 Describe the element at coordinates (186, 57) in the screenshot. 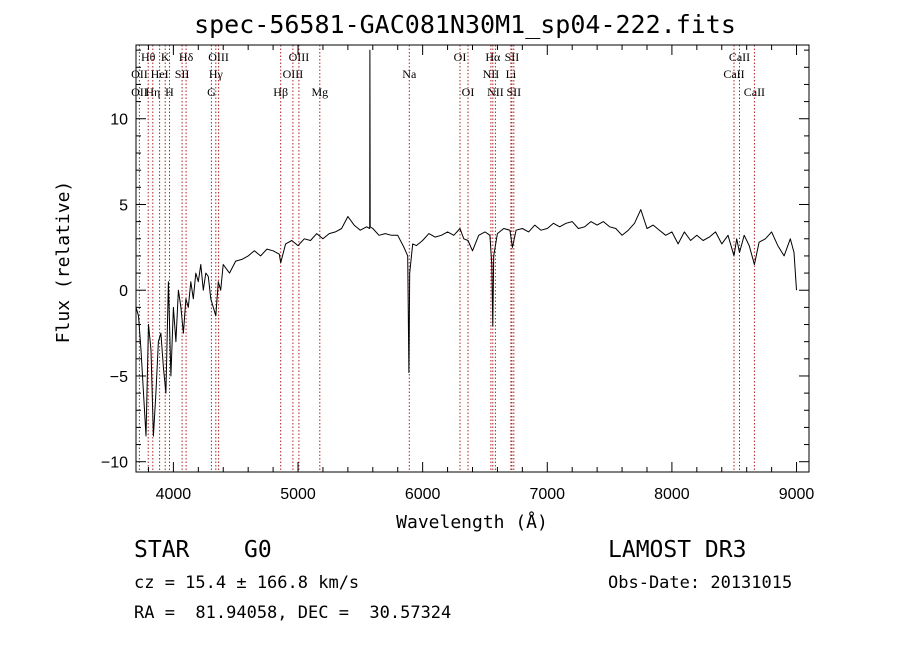

I see `line-label: Hδ` at that location.